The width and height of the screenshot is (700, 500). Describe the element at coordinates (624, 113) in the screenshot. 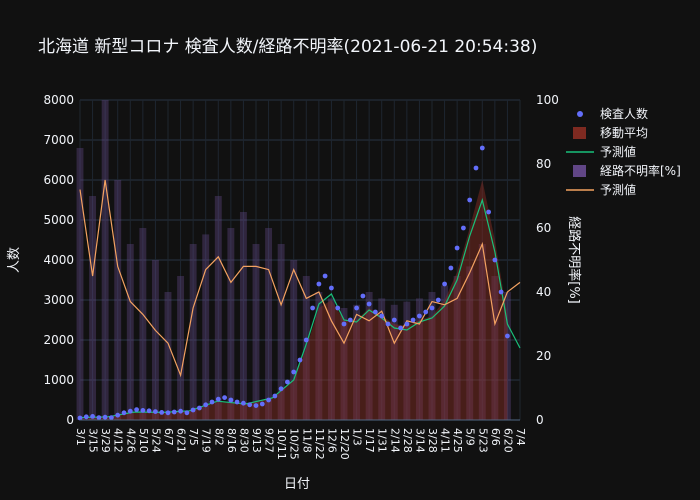

I see `legend-label: 検査人数` at that location.